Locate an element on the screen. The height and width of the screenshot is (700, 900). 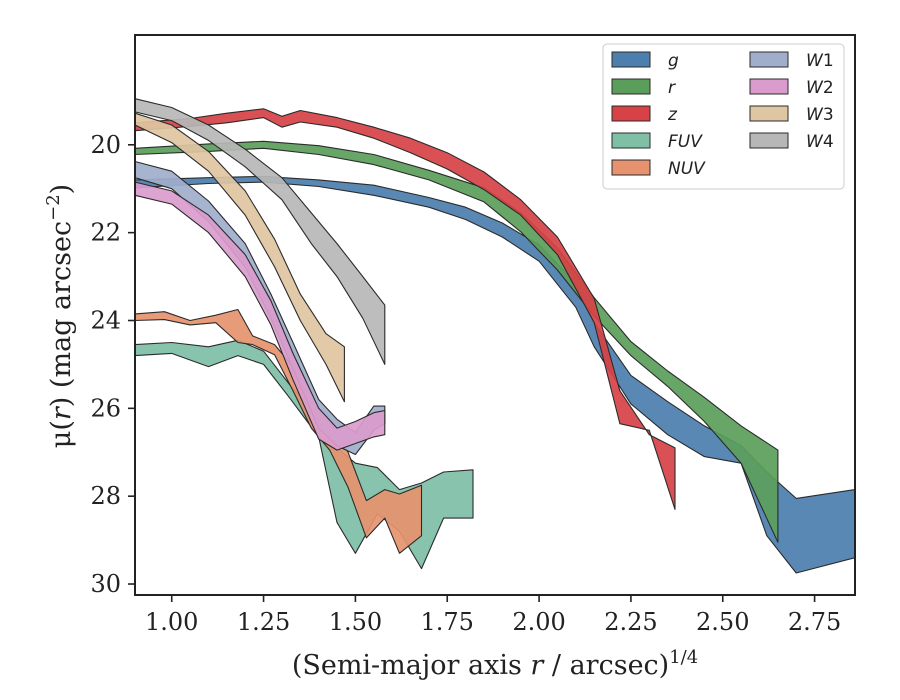
legend-swatch-fuv is located at coordinates (631, 140).